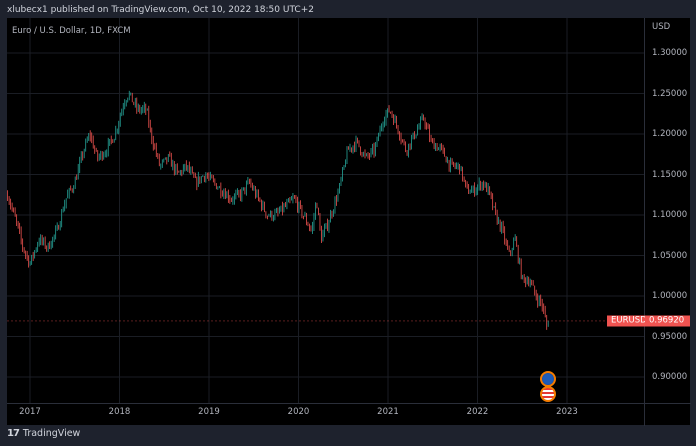 The width and height of the screenshot is (696, 446). I want to click on price-tick: 1.20000, so click(670, 134).